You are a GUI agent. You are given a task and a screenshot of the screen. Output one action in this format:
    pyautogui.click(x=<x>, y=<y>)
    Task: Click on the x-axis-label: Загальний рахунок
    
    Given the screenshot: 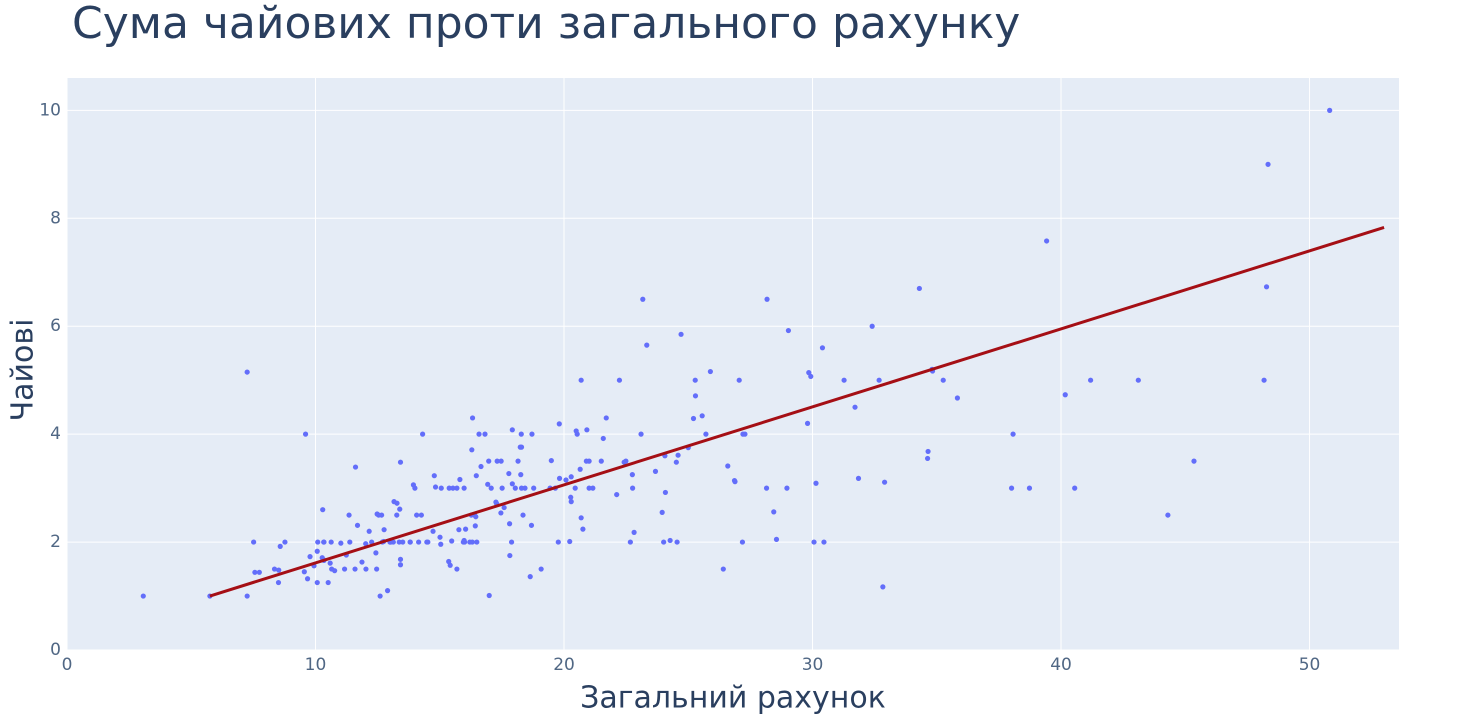 What is the action you would take?
    pyautogui.click(x=733, y=698)
    